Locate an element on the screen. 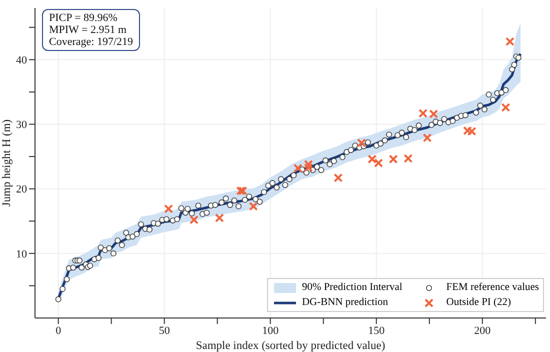 This screenshot has width=550, height=352. y-tick-label: 20 is located at coordinates (22, 190).